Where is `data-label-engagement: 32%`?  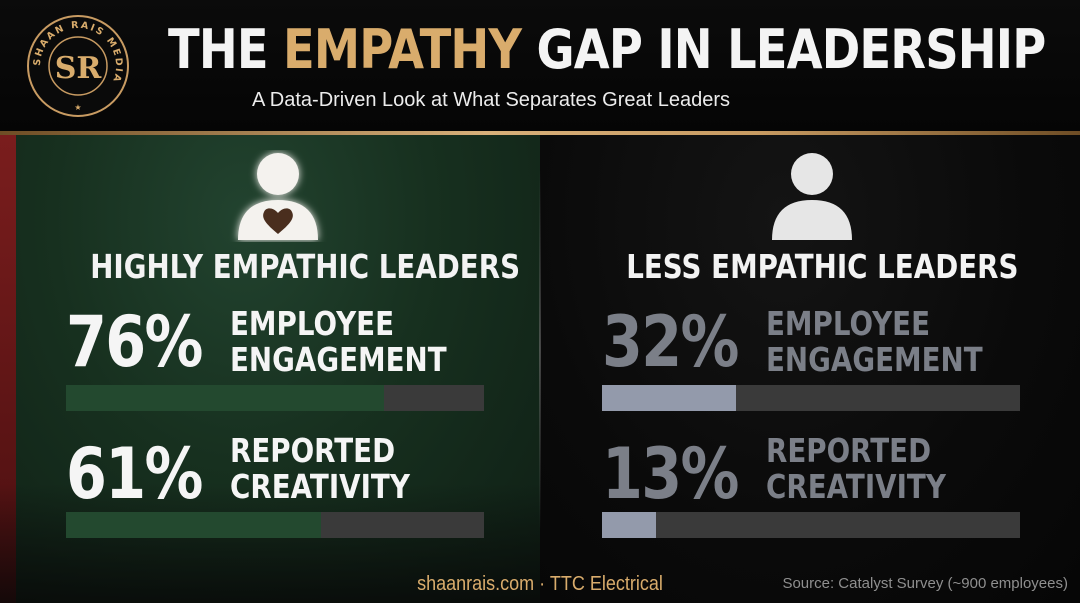
data-label-engagement: 32% is located at coordinates (670, 342).